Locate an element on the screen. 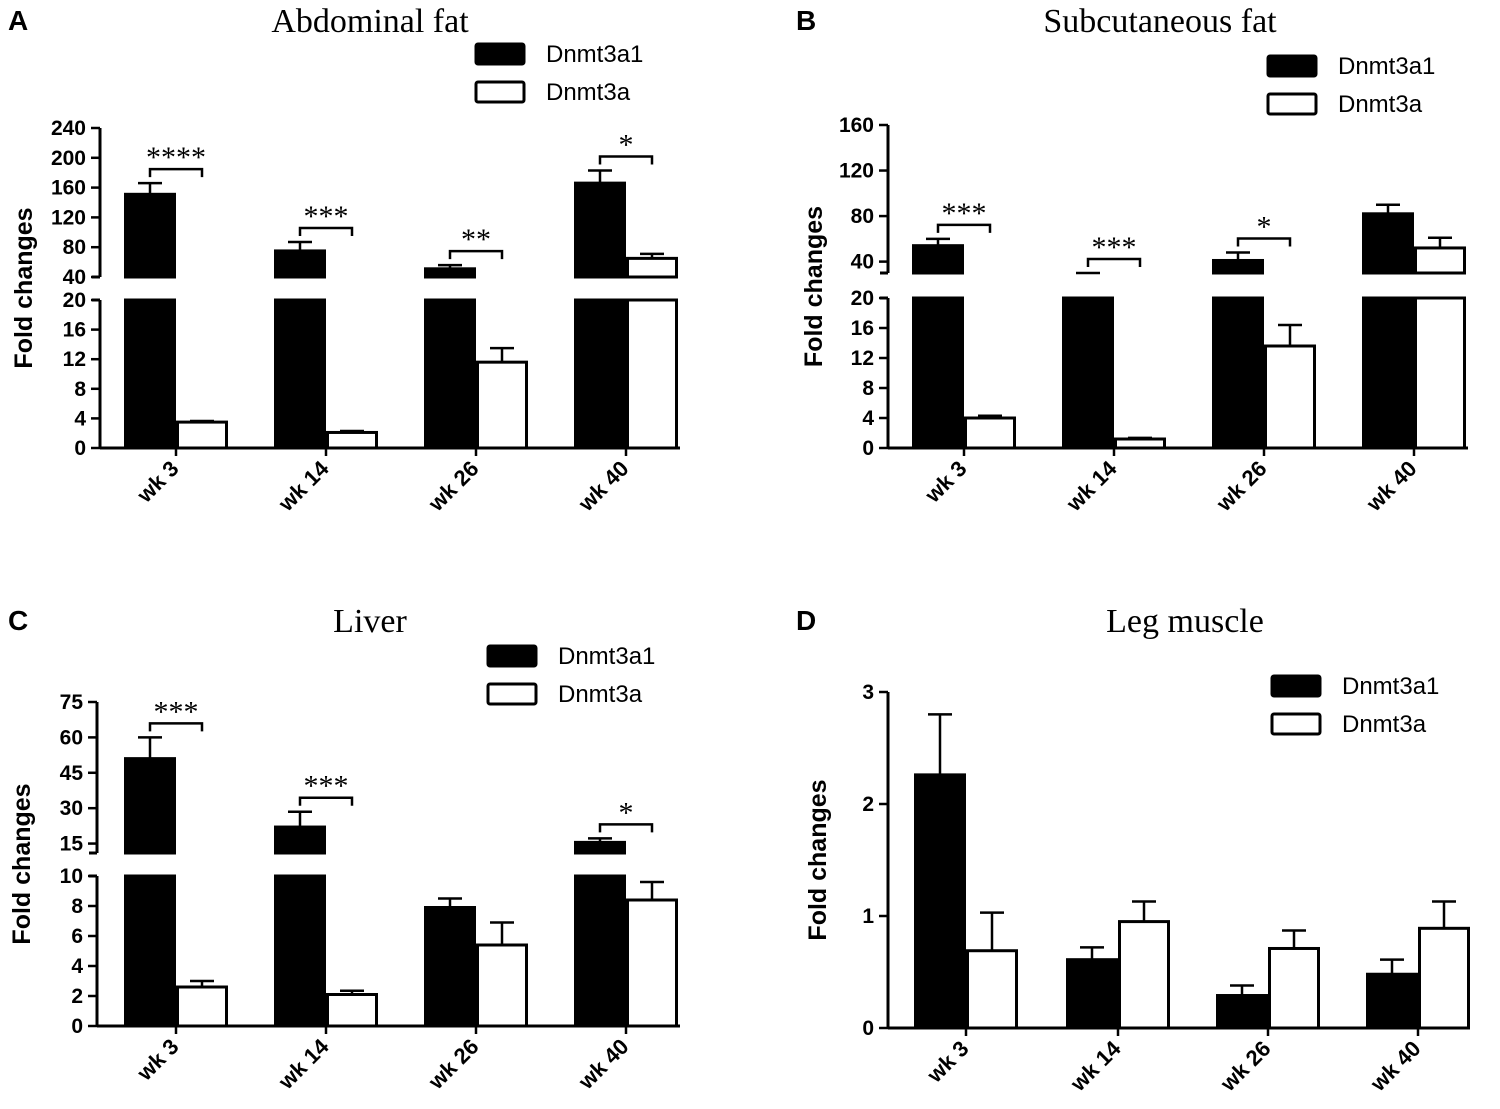 The width and height of the screenshot is (1500, 1109). y-tick-label: 40 is located at coordinates (862, 262).